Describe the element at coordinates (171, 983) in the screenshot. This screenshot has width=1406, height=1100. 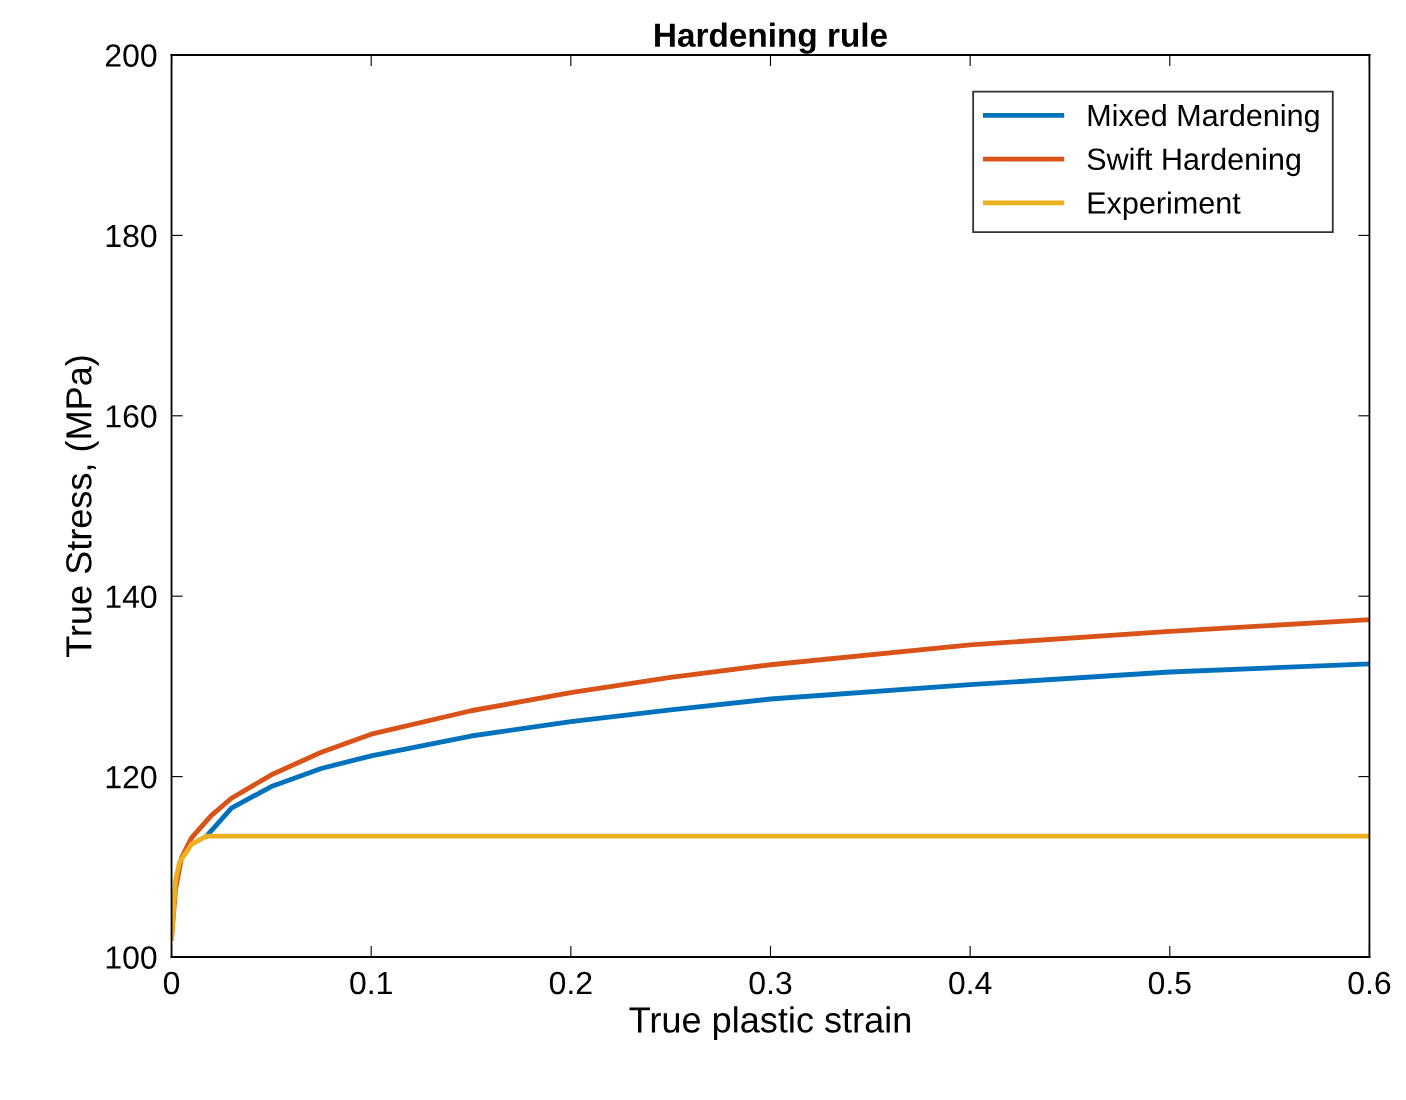
I see `x-tick-label: 0` at that location.